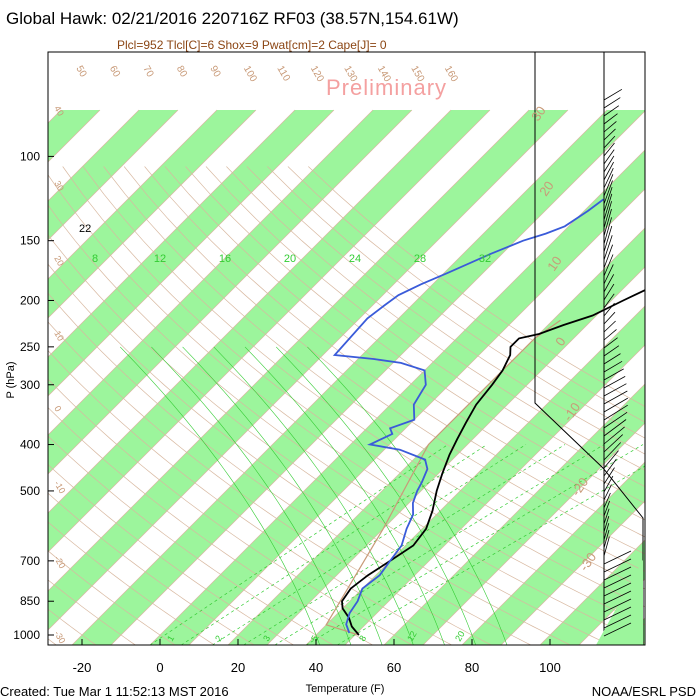  What do you see at coordinates (114, 691) in the screenshot?
I see `created-timestamp: Created: Tue Mar 1 11:52:13 MST 2016` at bounding box center [114, 691].